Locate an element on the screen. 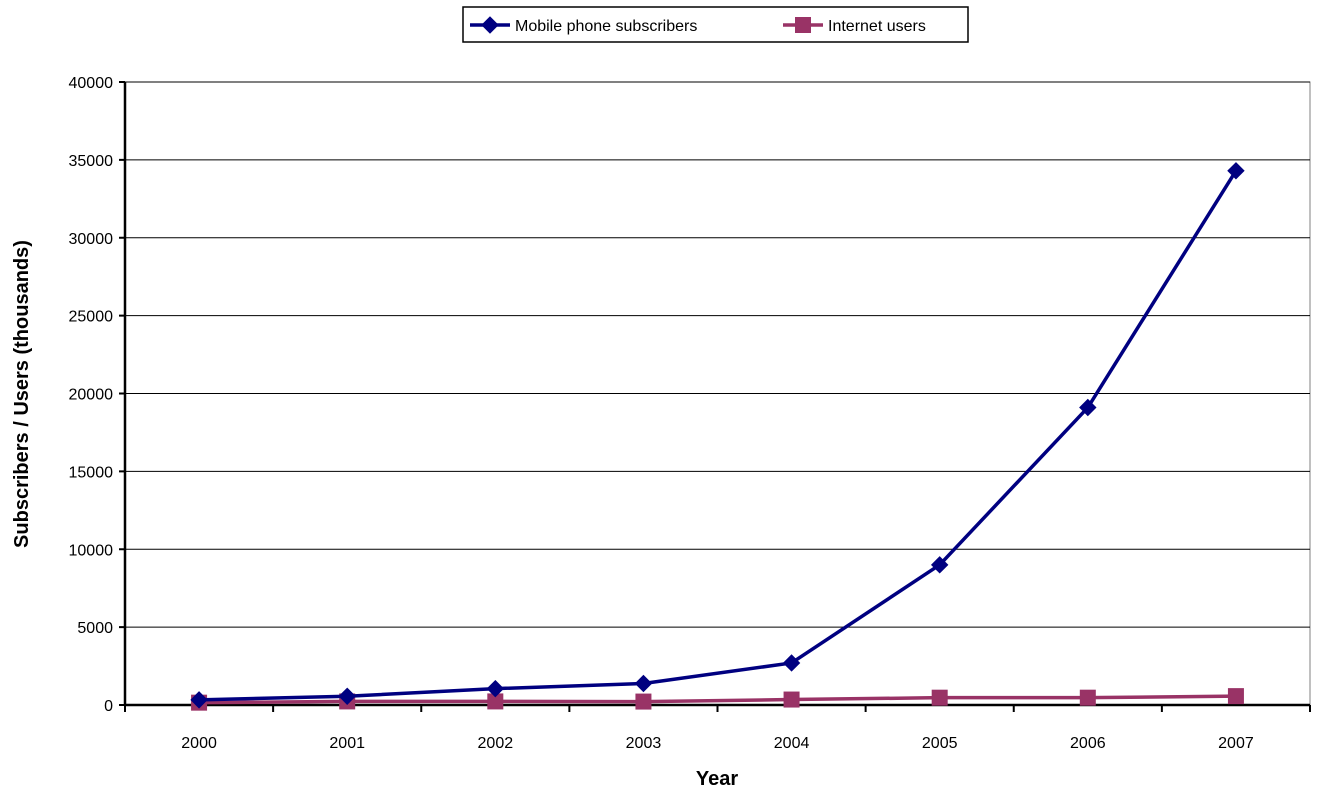 The width and height of the screenshot is (1320, 796). series-line is located at coordinates (717, 699).